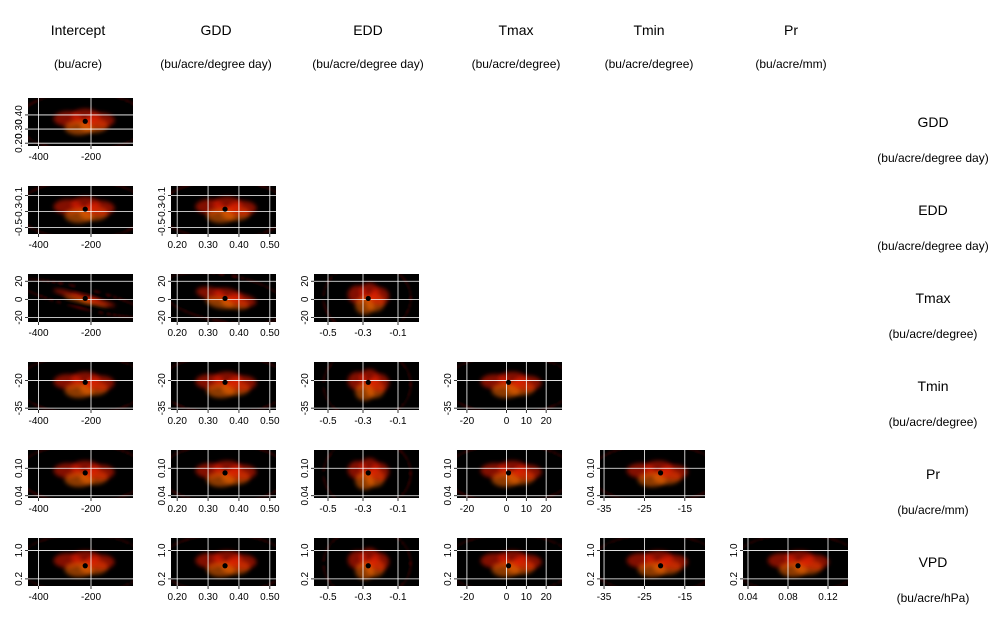 This screenshot has width=1000, height=618. I want to click on panel-pr-vs-tmax: -20 0 10 20 0.04 0.10, so click(502, 482).